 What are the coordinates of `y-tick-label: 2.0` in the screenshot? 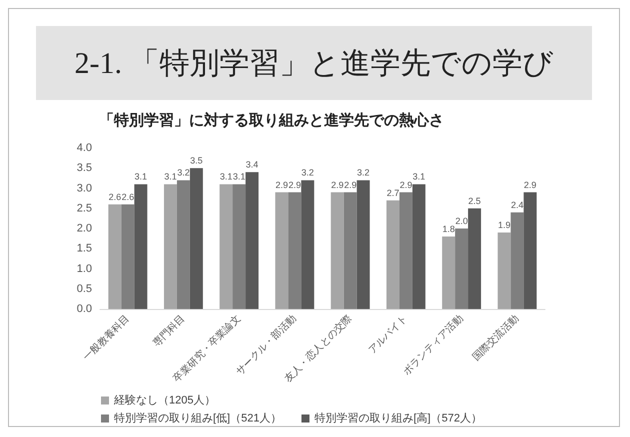 It's located at (84, 228).